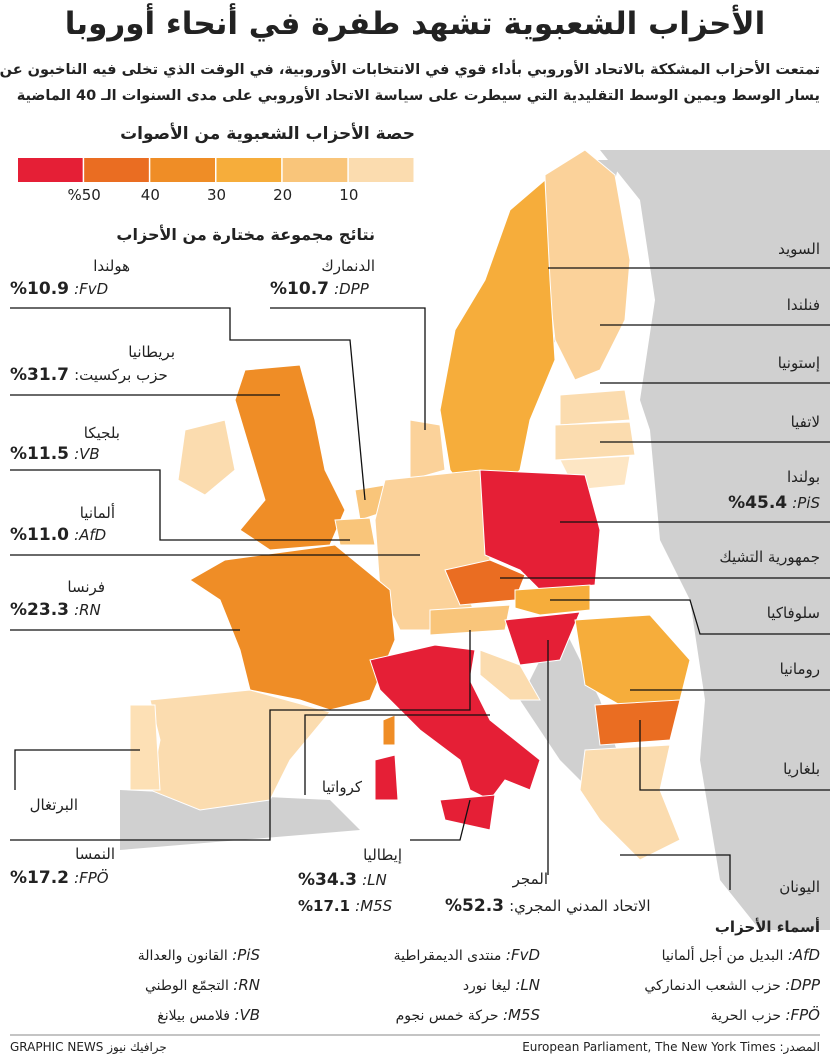 The height and width of the screenshot is (1059, 830). Describe the element at coordinates (245, 234) in the screenshot. I see `results-title: نتائج مجموعة مختارة من الأحزاب` at that location.